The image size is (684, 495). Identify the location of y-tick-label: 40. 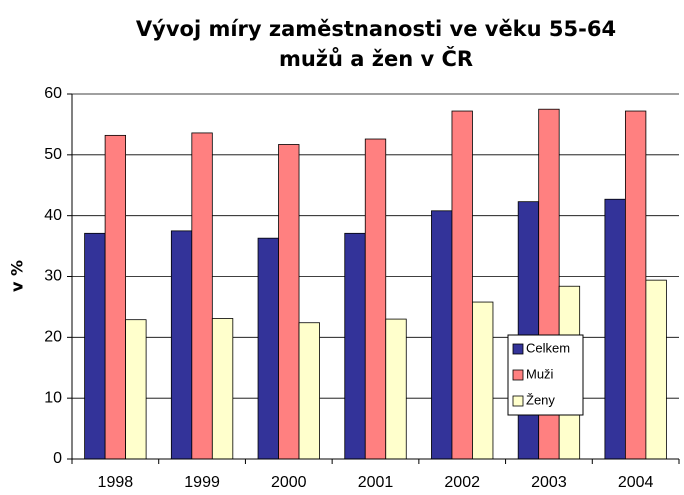
(53, 215).